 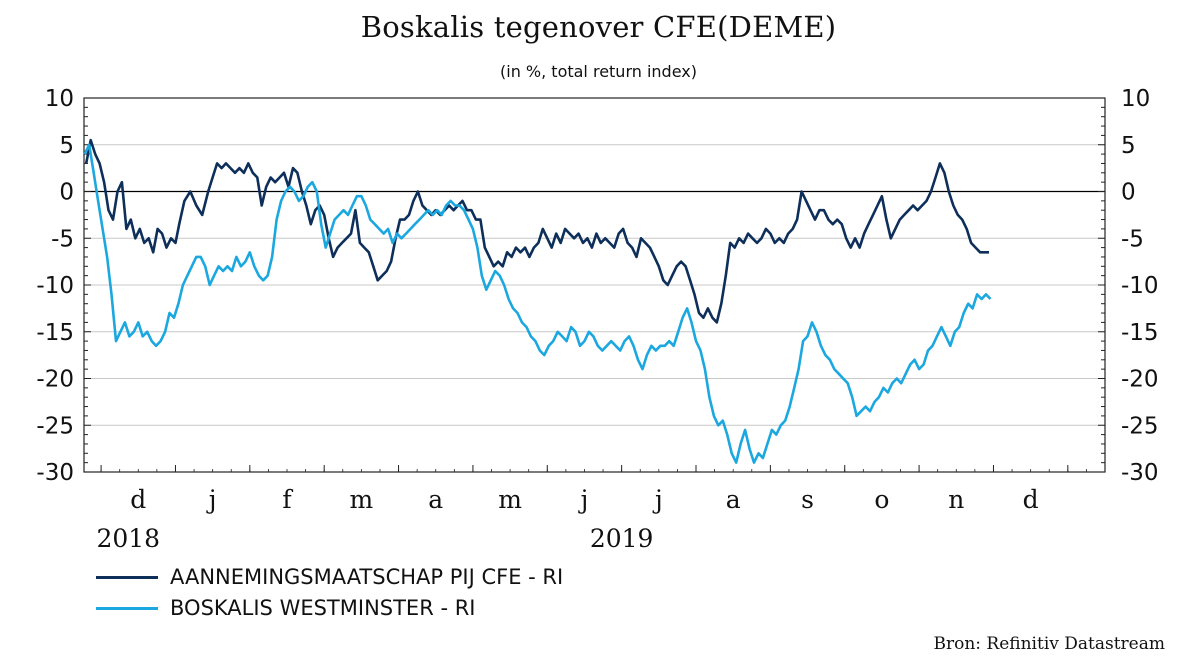 I want to click on legend-label-boskalis: BOSKALIS WESTMINSTER - RI, so click(x=323, y=608).